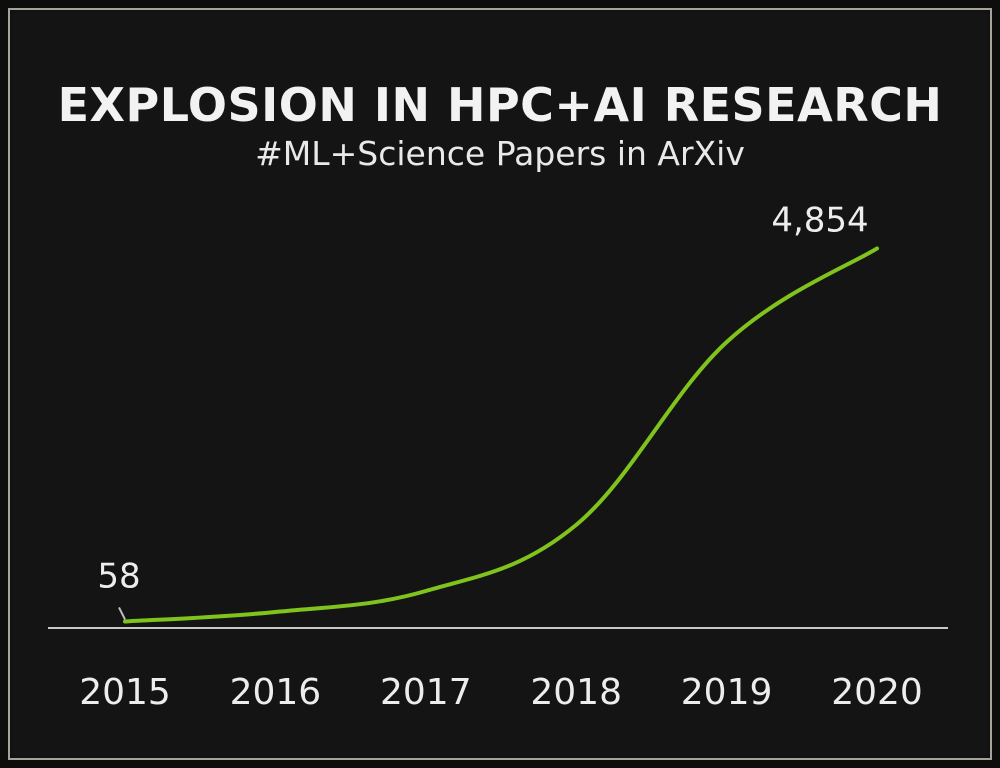 The image size is (1000, 768). I want to click on x-tick-label: 2019, so click(727, 692).